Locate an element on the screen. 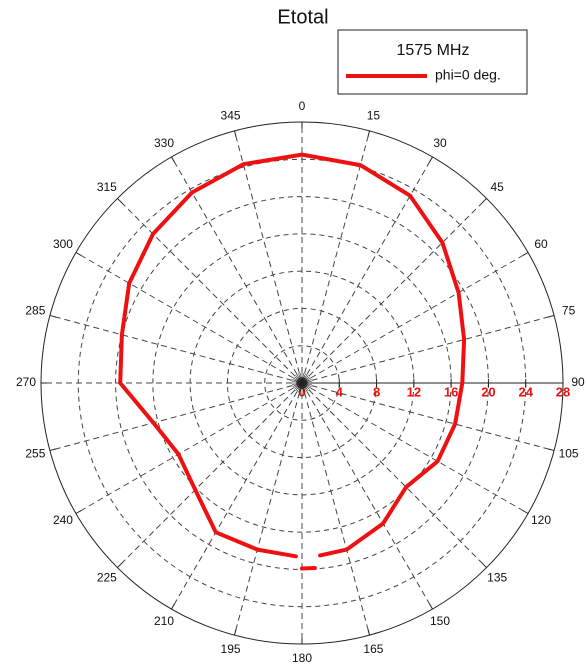 The height and width of the screenshot is (667, 587). legend-label: phi=0 deg. is located at coordinates (468, 75).